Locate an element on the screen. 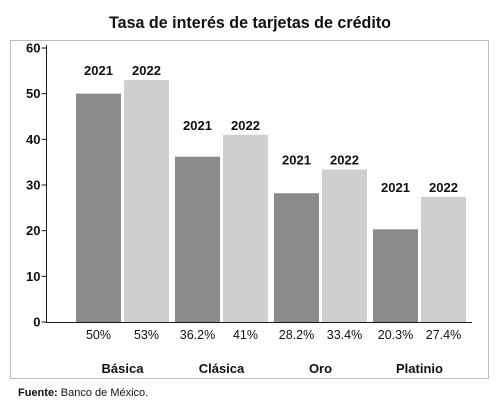  data-label-2022-oro: 33.4% is located at coordinates (344, 335).